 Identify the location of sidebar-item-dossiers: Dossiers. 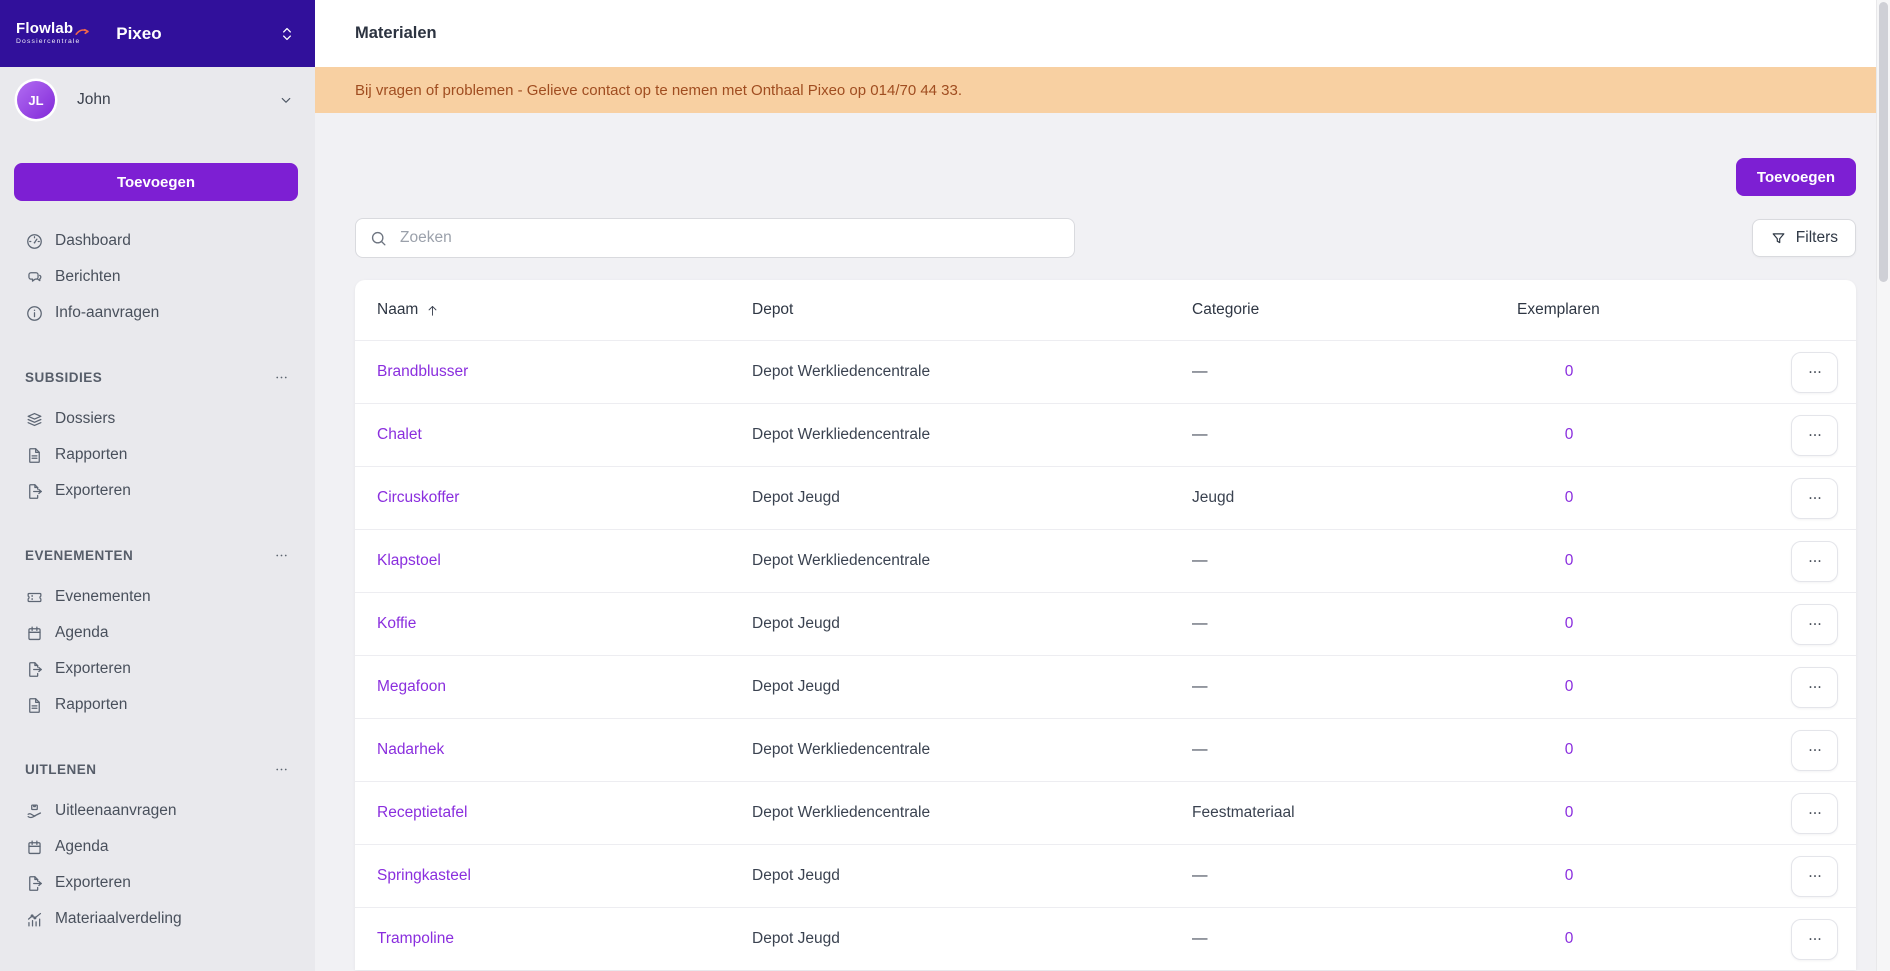
(157, 419).